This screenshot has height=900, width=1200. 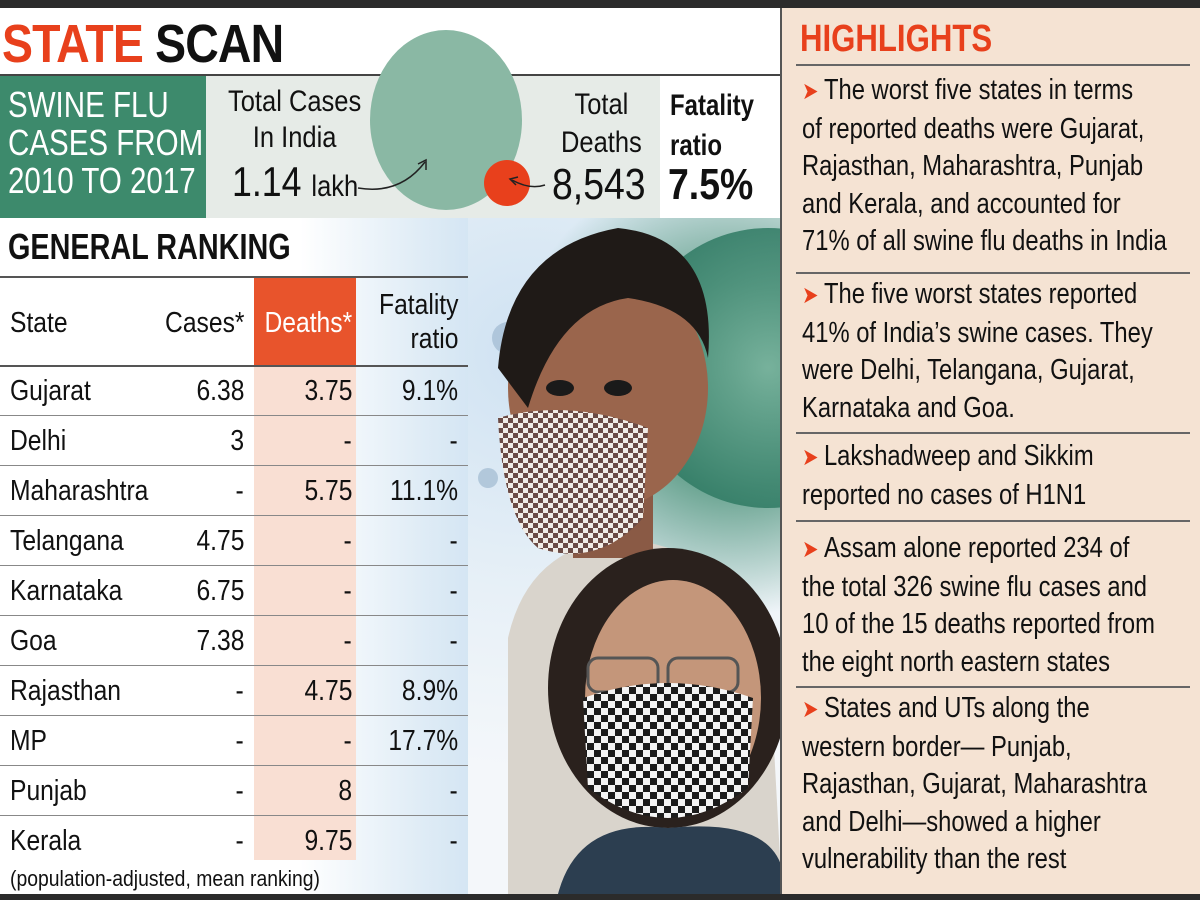 What do you see at coordinates (712, 105) in the screenshot?
I see `fatality-ratio-label-line: Fatality` at bounding box center [712, 105].